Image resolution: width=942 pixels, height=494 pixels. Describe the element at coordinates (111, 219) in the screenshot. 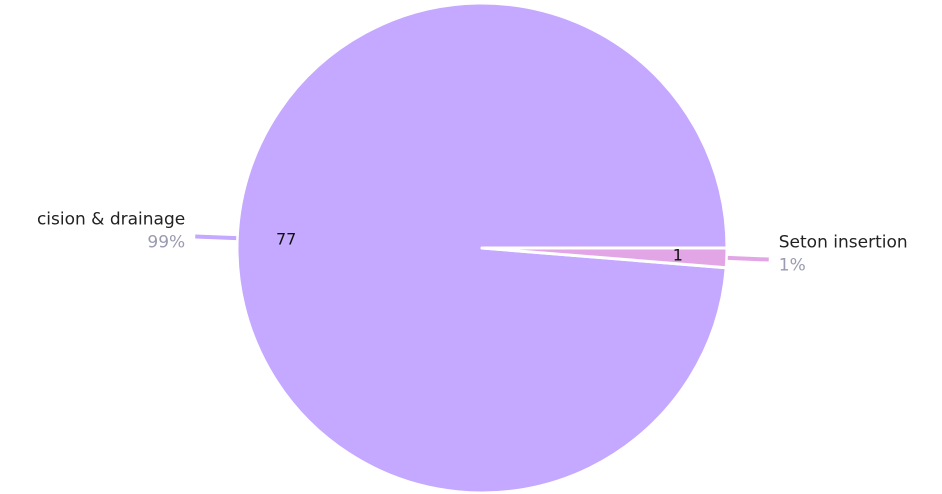

I see `slice-name-label: cision & drainage` at that location.